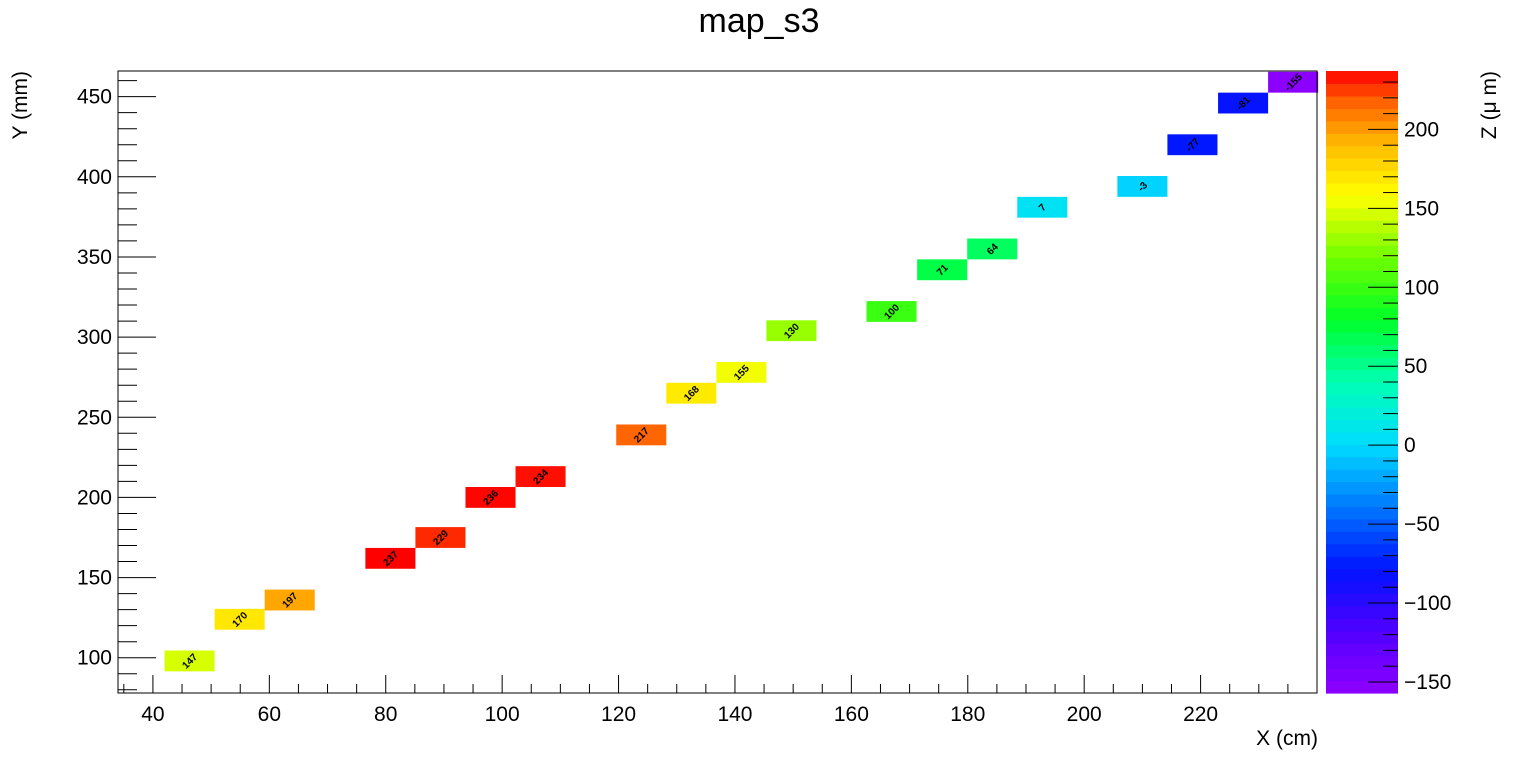  I want to click on colorbar: −150 −100 −50 0 50 100 150 200, so click(1388, 382).